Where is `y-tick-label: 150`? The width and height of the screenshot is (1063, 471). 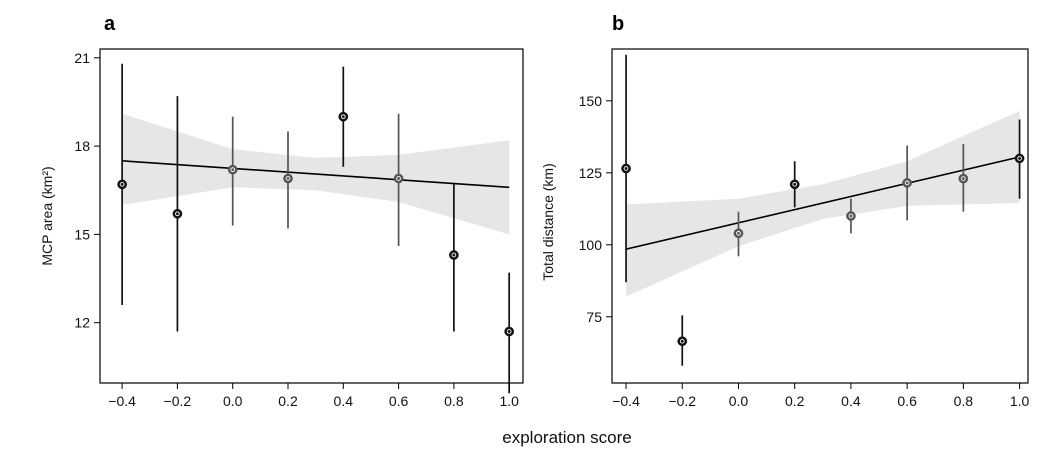
y-tick-label: 150 is located at coordinates (591, 101).